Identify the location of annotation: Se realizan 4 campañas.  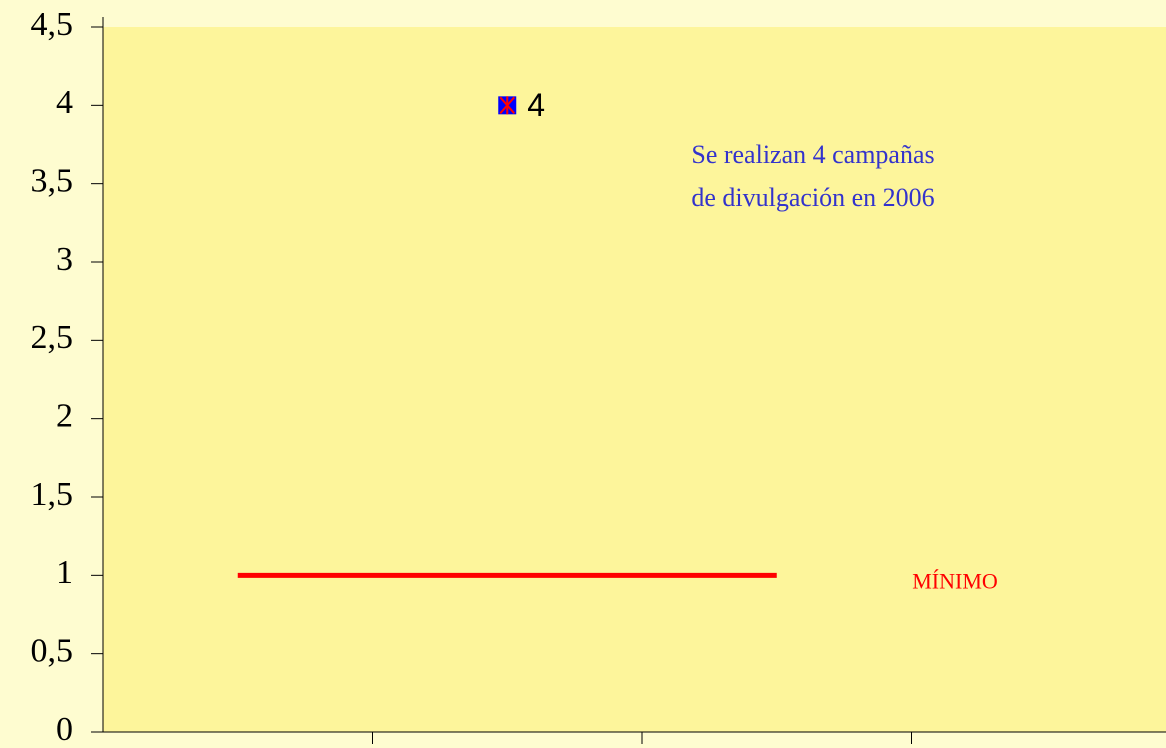
(812, 154).